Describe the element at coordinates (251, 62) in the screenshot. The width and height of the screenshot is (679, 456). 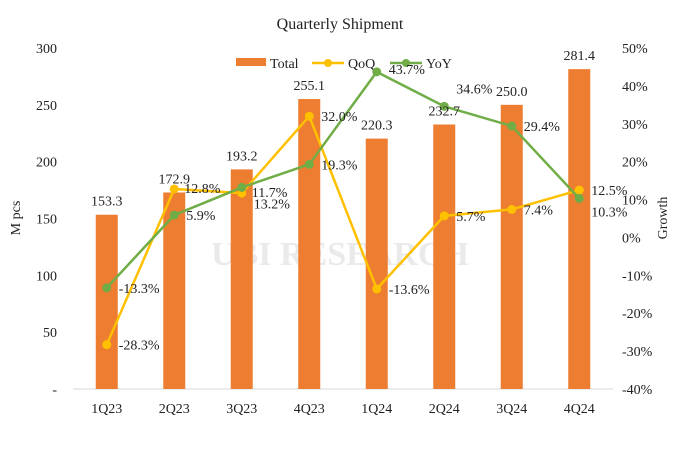
I see `legend-swatch-total` at that location.